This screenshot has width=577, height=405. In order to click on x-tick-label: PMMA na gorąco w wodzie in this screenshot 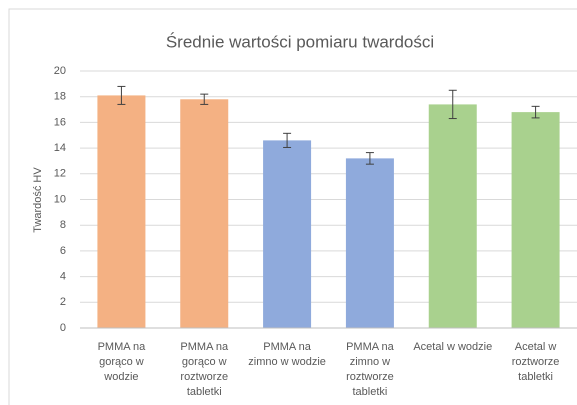, I will do `click(121, 362)`.